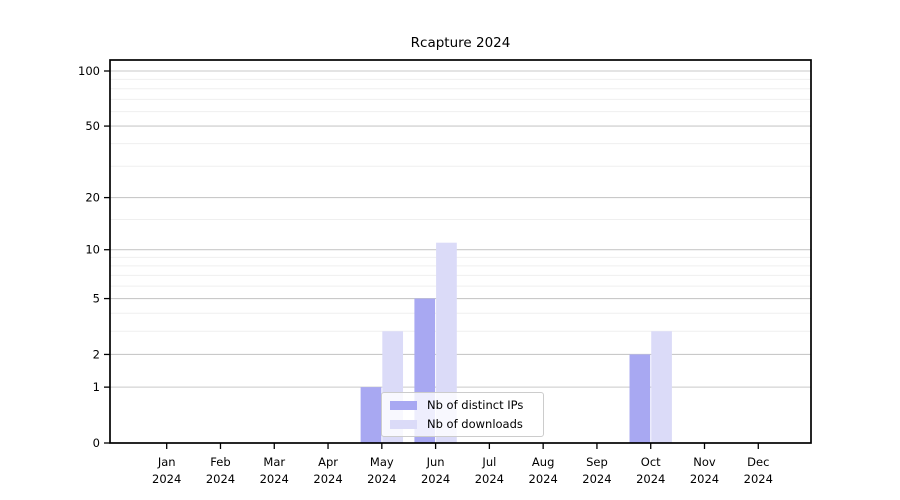 Image resolution: width=900 pixels, height=500 pixels. I want to click on x-tick-label-oct: Oct, so click(651, 462).